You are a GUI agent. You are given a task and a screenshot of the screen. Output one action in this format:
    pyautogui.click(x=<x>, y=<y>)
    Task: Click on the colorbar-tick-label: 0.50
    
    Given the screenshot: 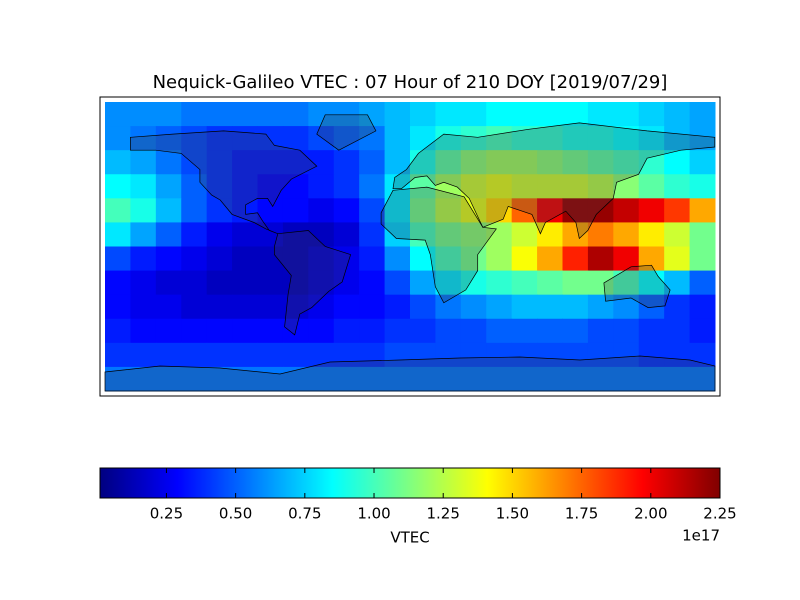 What is the action you would take?
    pyautogui.click(x=235, y=514)
    